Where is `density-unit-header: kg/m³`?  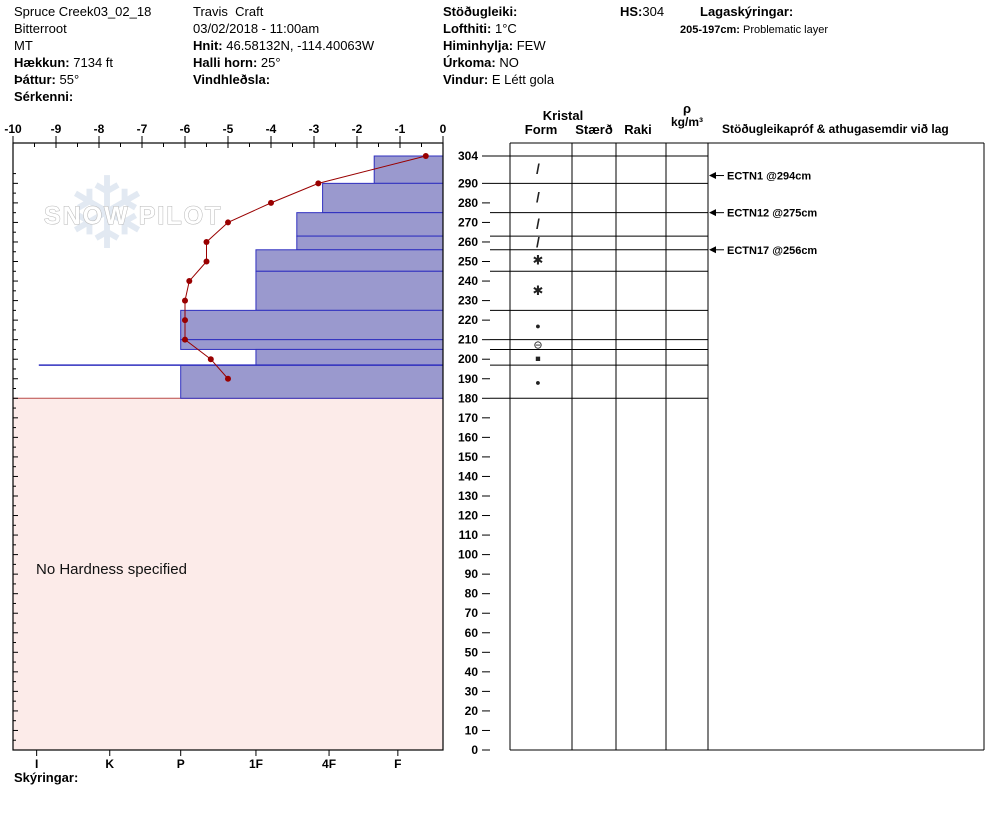
density-unit-header: kg/m³ is located at coordinates (686, 122).